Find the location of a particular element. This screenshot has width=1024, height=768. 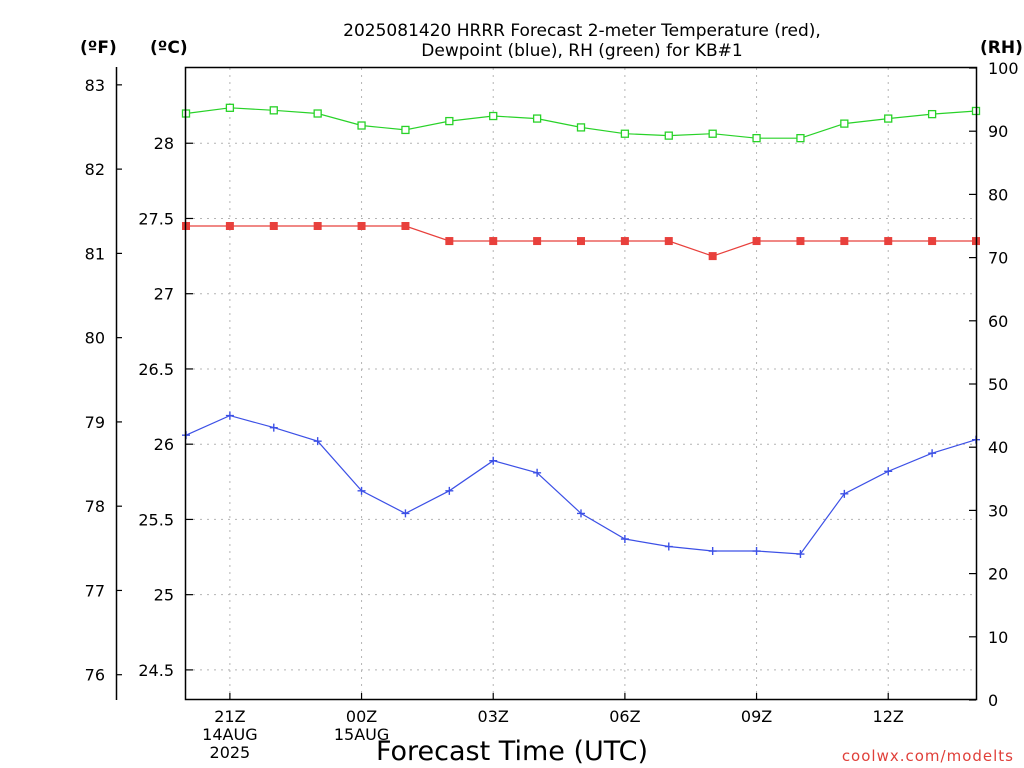

celsius-tick-label: 26.5 is located at coordinates (156, 369).